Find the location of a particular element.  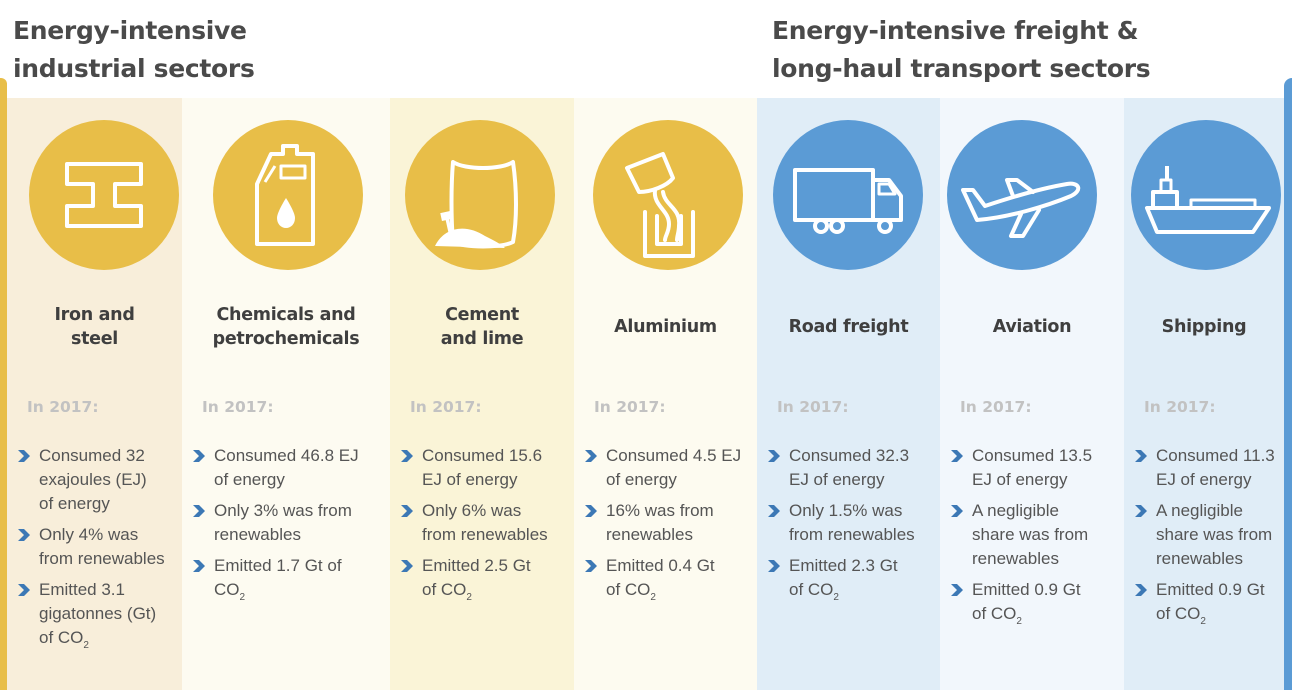

sector-name-line: Road freight is located at coordinates (848, 327).